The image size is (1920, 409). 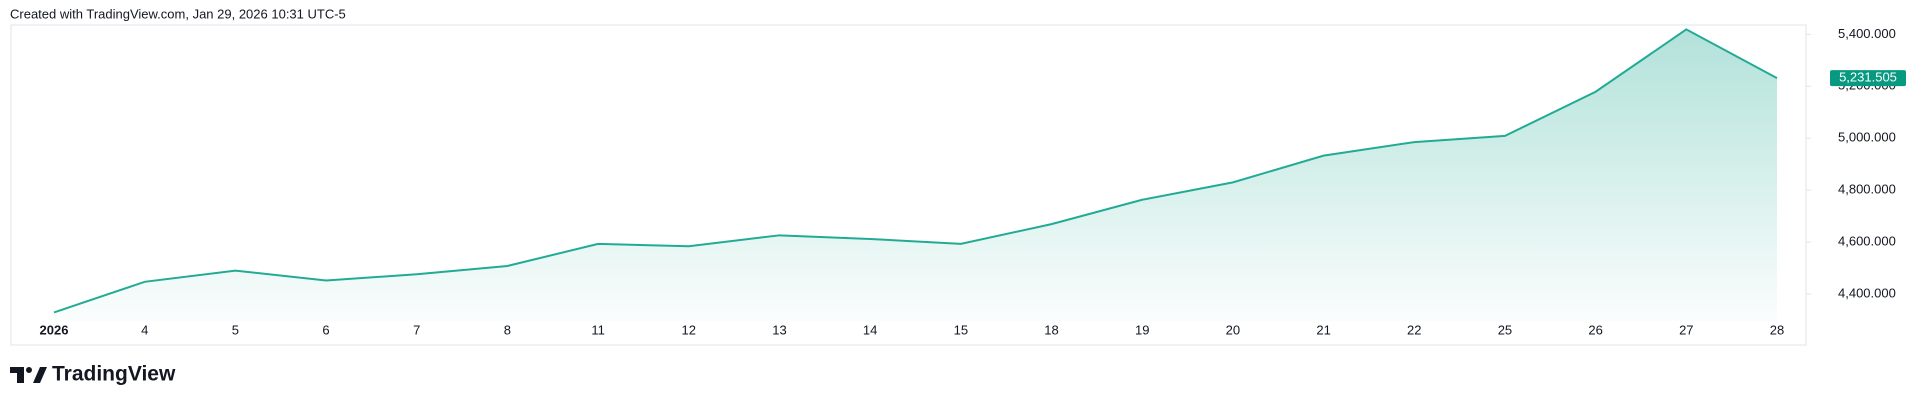 What do you see at coordinates (1867, 241) in the screenshot?
I see `y-tick-label: 4,600.000` at bounding box center [1867, 241].